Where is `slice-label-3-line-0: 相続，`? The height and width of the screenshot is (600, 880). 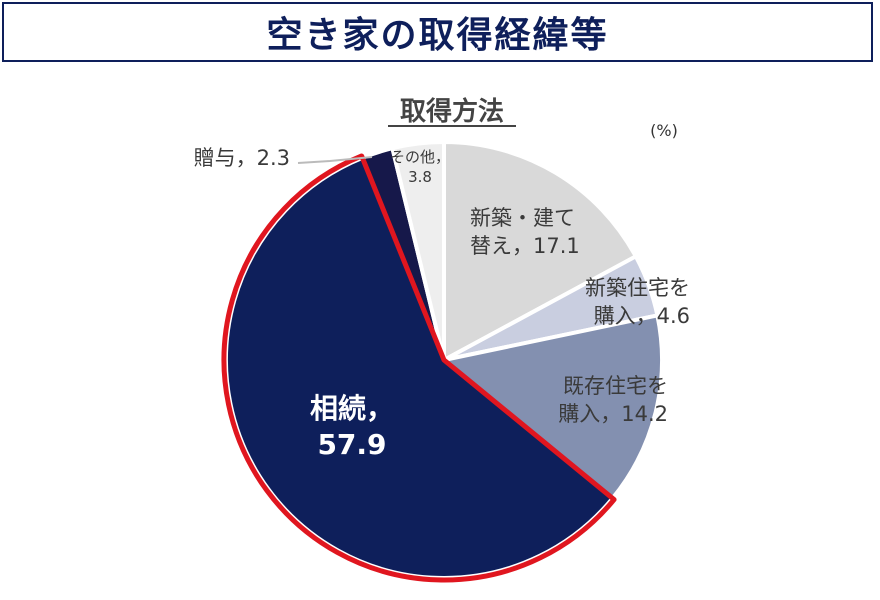 slice-label-3-line-0: 相続， is located at coordinates (352, 408).